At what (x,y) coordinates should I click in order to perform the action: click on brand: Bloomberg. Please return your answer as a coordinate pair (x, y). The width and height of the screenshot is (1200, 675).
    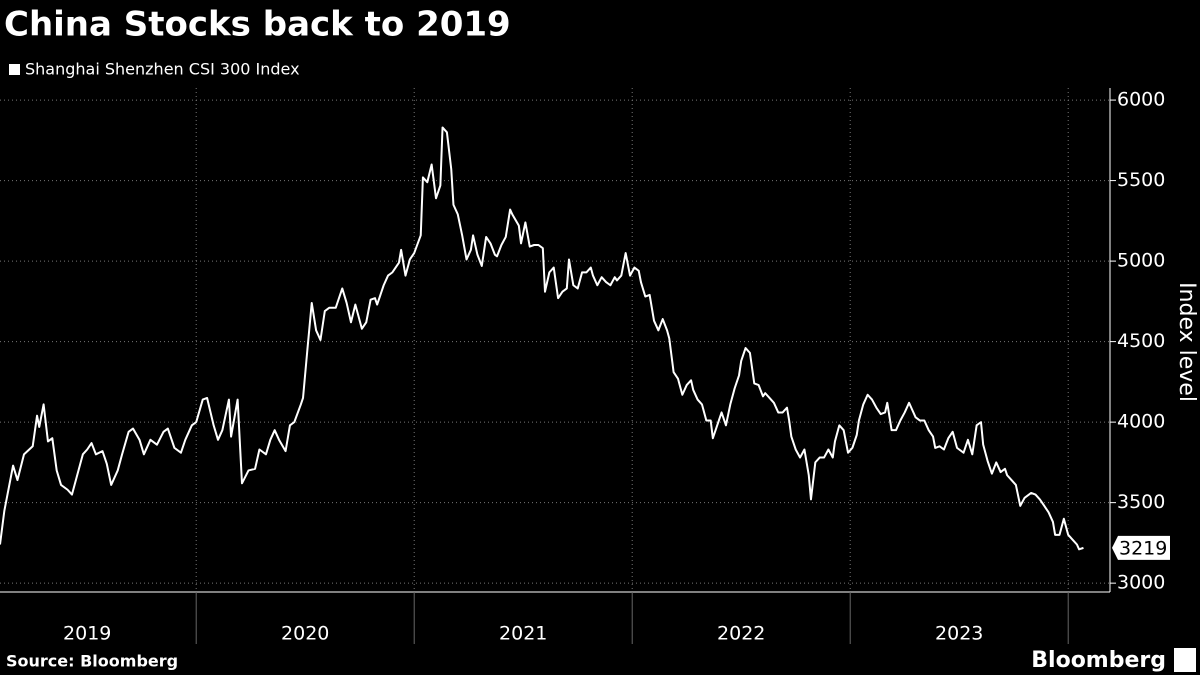
    Looking at the image, I should click on (1098, 660).